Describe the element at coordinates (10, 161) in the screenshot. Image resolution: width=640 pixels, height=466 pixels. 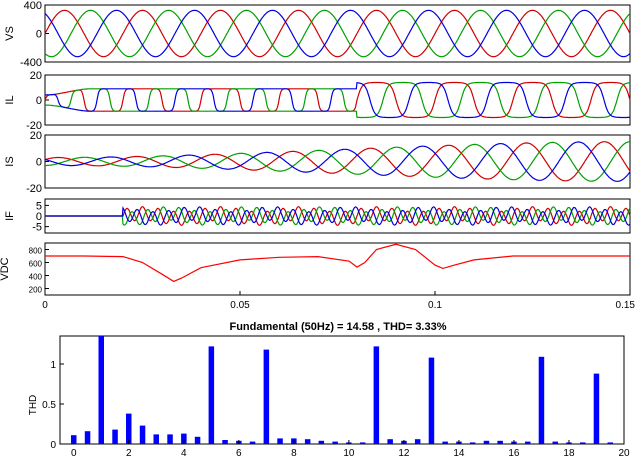
I see `y-axis-label: IS` at that location.